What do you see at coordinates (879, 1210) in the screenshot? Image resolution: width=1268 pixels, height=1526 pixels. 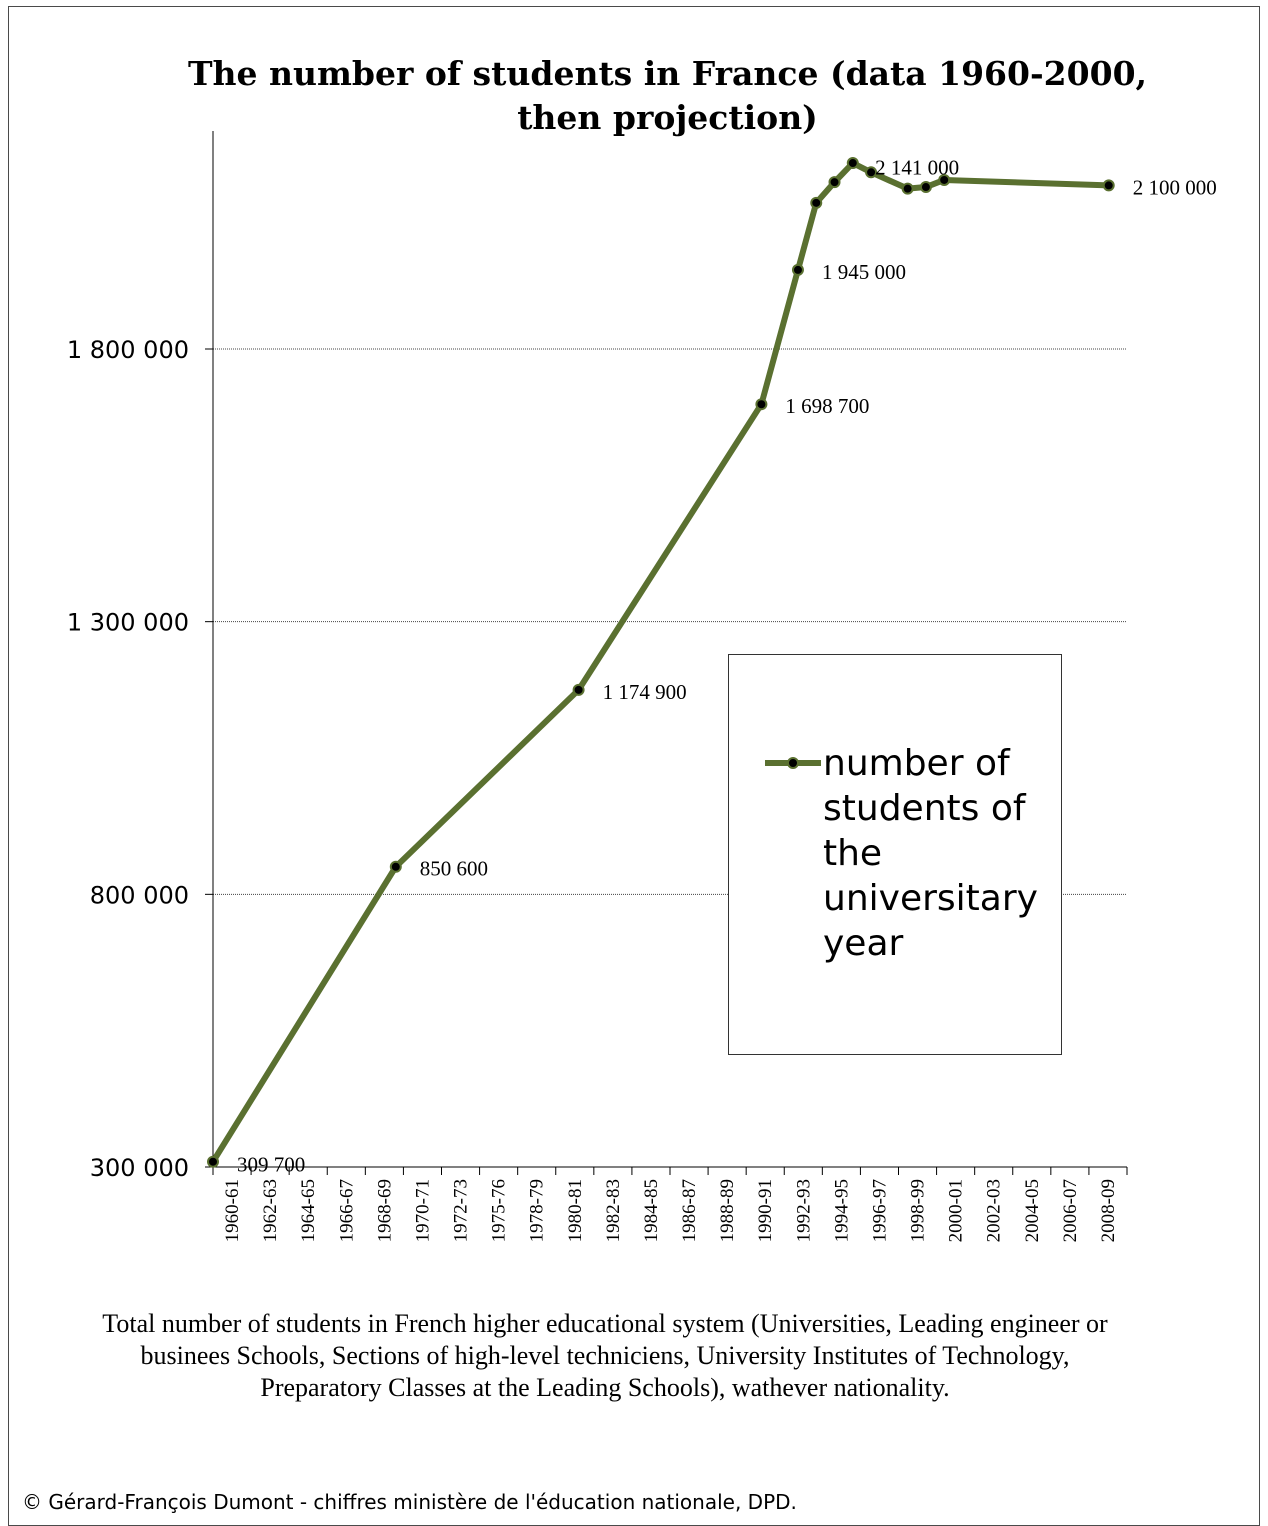 I see `x-tick-label: 1996-97` at bounding box center [879, 1210].